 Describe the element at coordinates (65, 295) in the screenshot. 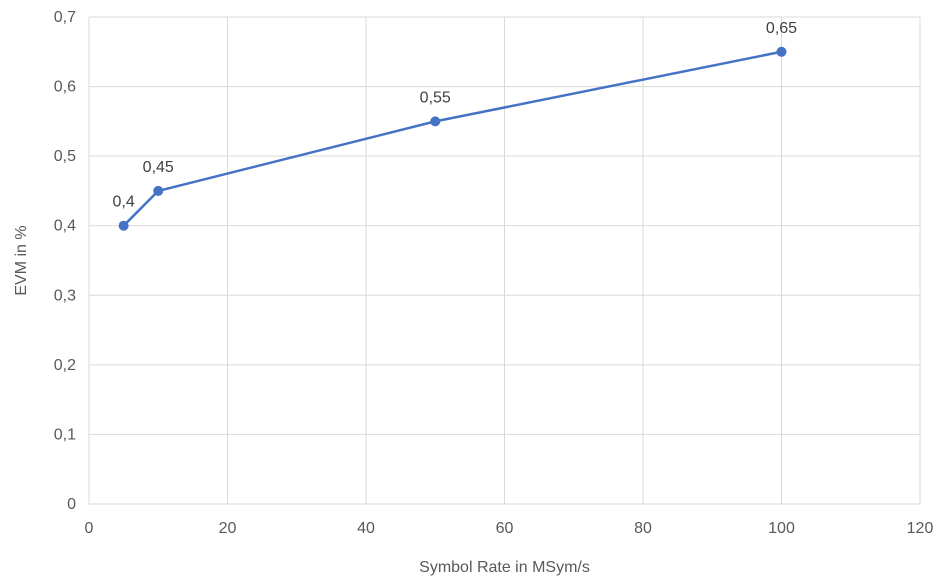

I see `y-tick-label: 0,3` at that location.